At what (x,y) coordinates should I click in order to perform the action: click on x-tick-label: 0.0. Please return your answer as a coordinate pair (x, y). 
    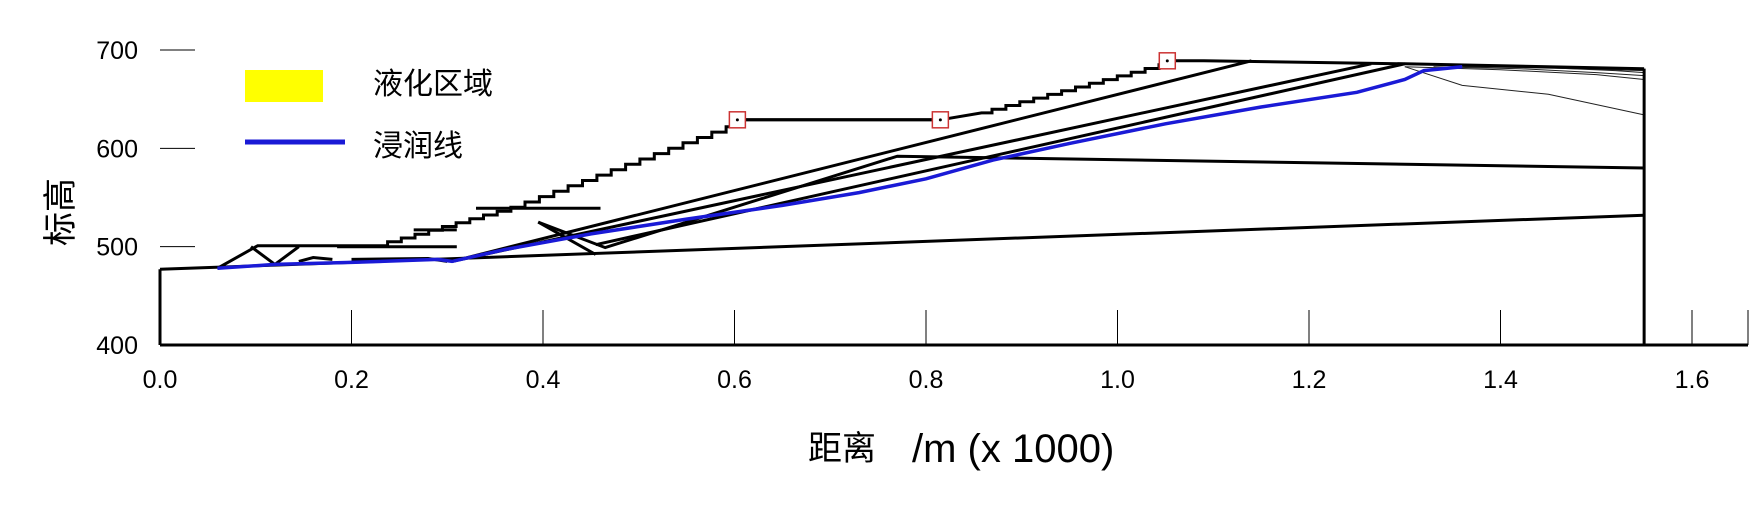
    Looking at the image, I should click on (160, 380).